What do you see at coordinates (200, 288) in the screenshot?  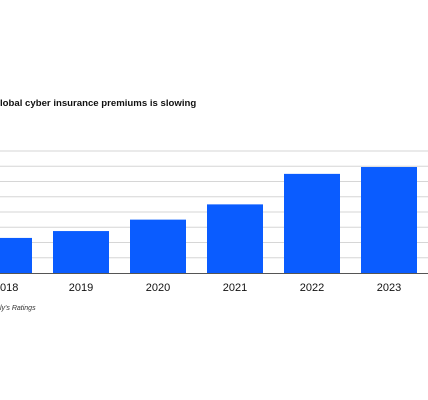 I see `x-tick-labels: 018 2019 2020 2021 2022 2023` at bounding box center [200, 288].